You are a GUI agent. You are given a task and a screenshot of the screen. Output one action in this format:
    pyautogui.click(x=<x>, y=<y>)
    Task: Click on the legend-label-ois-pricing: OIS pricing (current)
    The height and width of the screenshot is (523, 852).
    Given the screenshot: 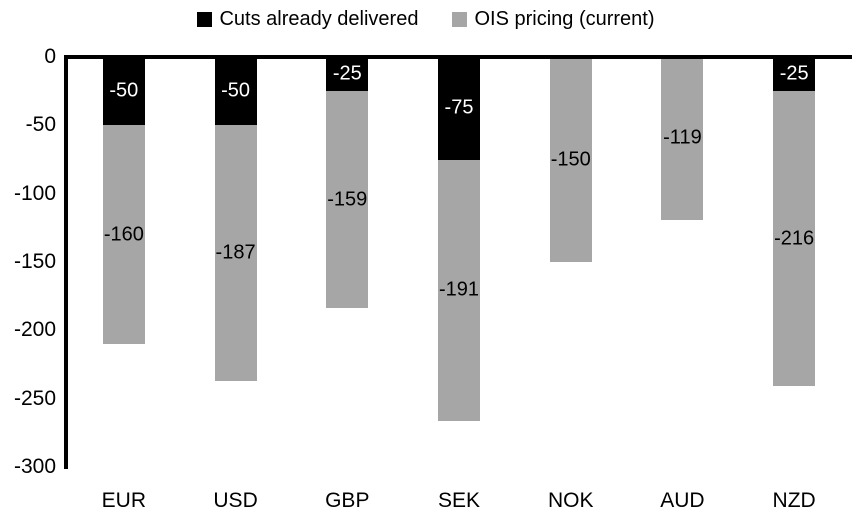 What is the action you would take?
    pyautogui.click(x=564, y=19)
    